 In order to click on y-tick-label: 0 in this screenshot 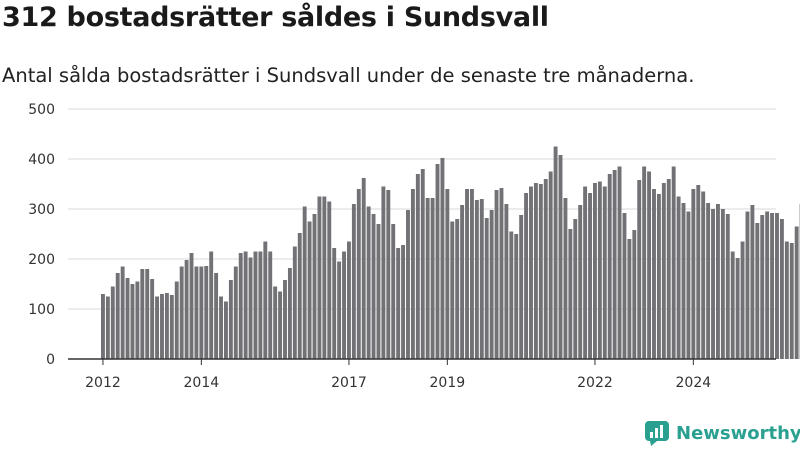, I will do `click(50, 360)`.